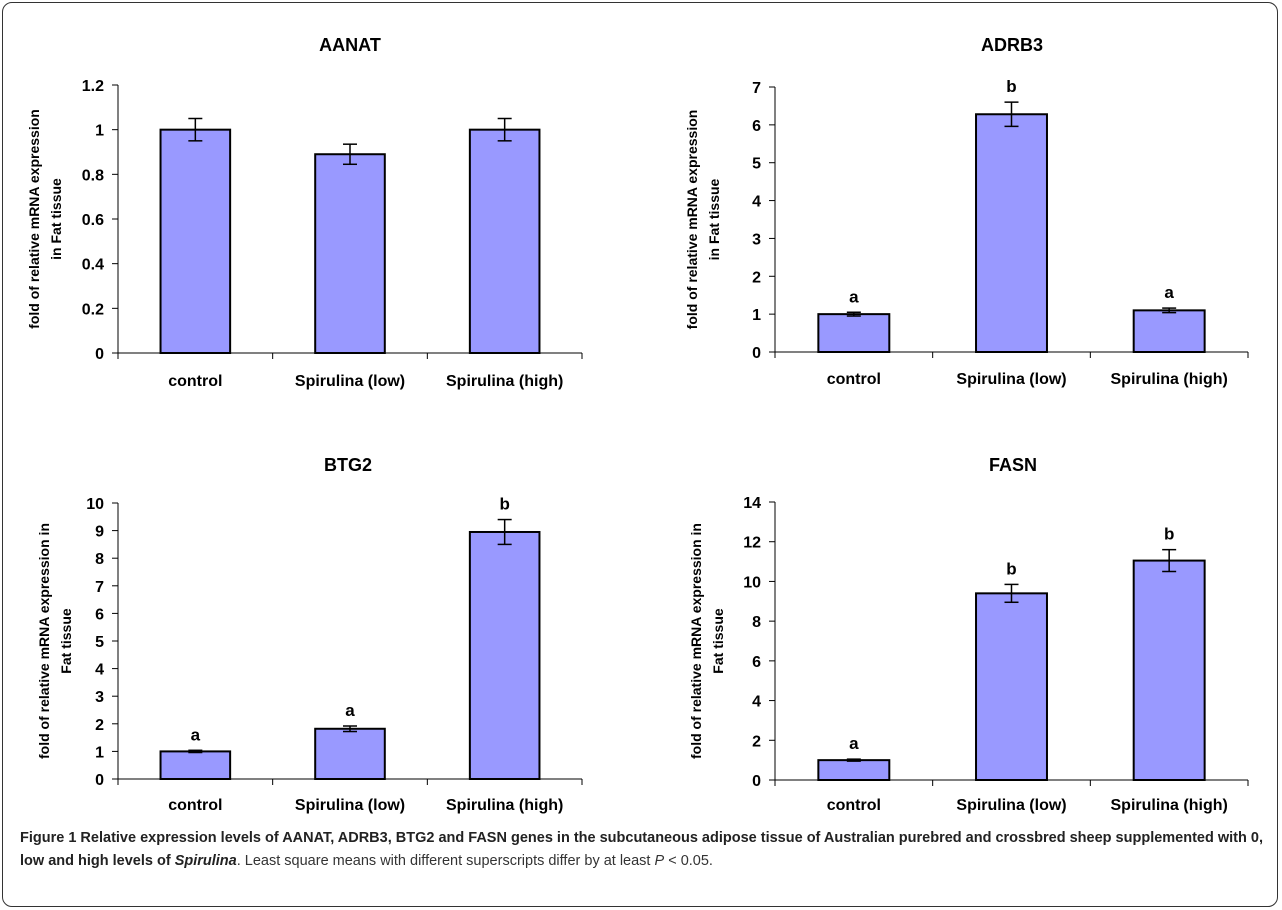 The image size is (1282, 910). I want to click on chart-title: ADRB3, so click(1012, 45).